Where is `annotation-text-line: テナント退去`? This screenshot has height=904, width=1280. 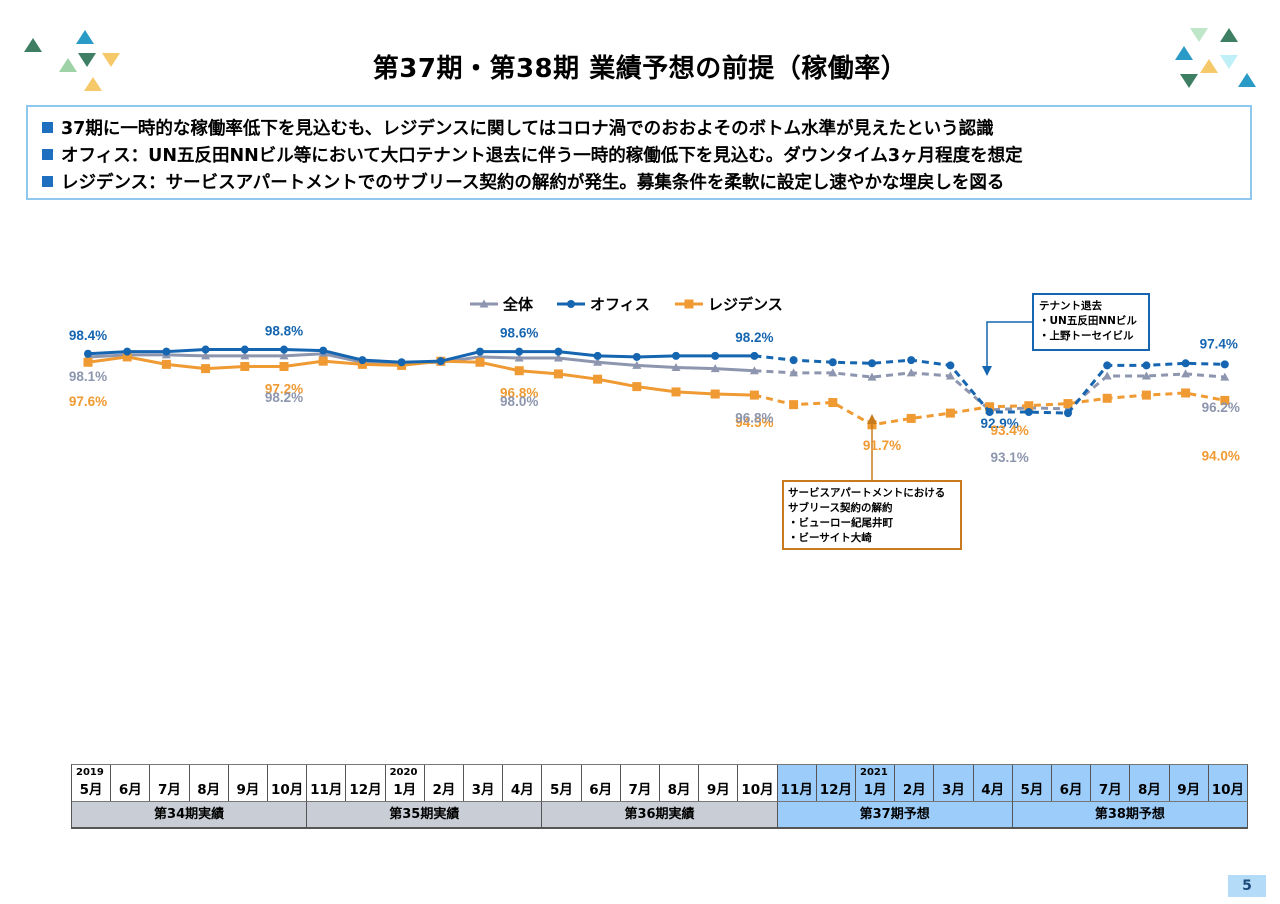
annotation-text-line: テナント退去 is located at coordinates (1070, 305).